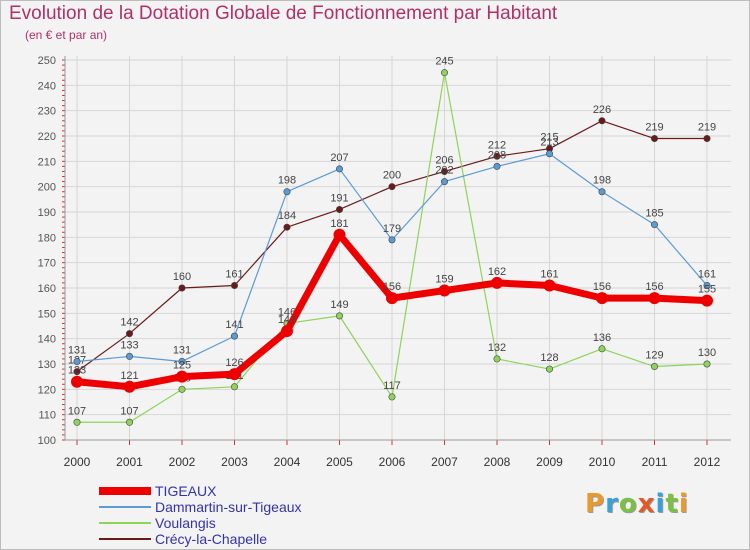 This screenshot has height=550, width=750. I want to click on x-tick-label: 2002, so click(182, 462).